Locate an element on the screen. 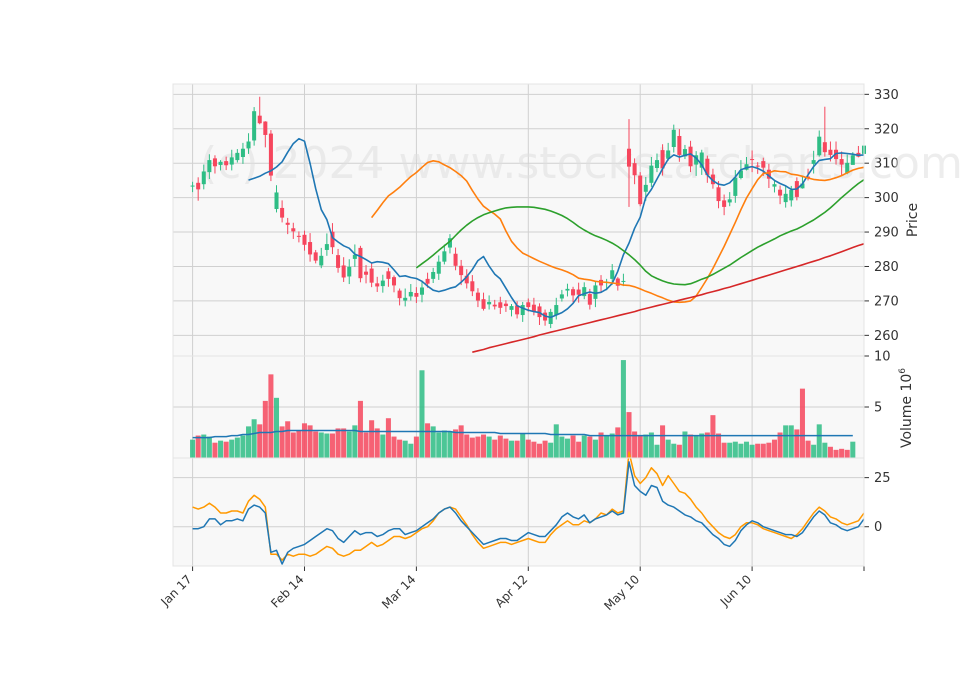 The image size is (960, 694). ind-panel-frame is located at coordinates (518, 512).